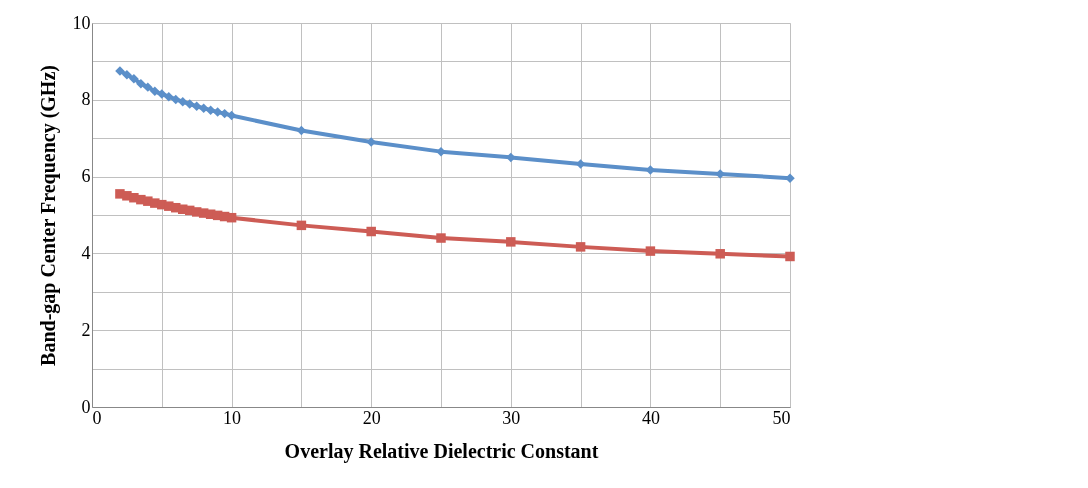 Image resolution: width=1088 pixels, height=488 pixels. What do you see at coordinates (48, 215) in the screenshot?
I see `y-axis-title: Band-gap Center Frequency (GHz)` at bounding box center [48, 215].